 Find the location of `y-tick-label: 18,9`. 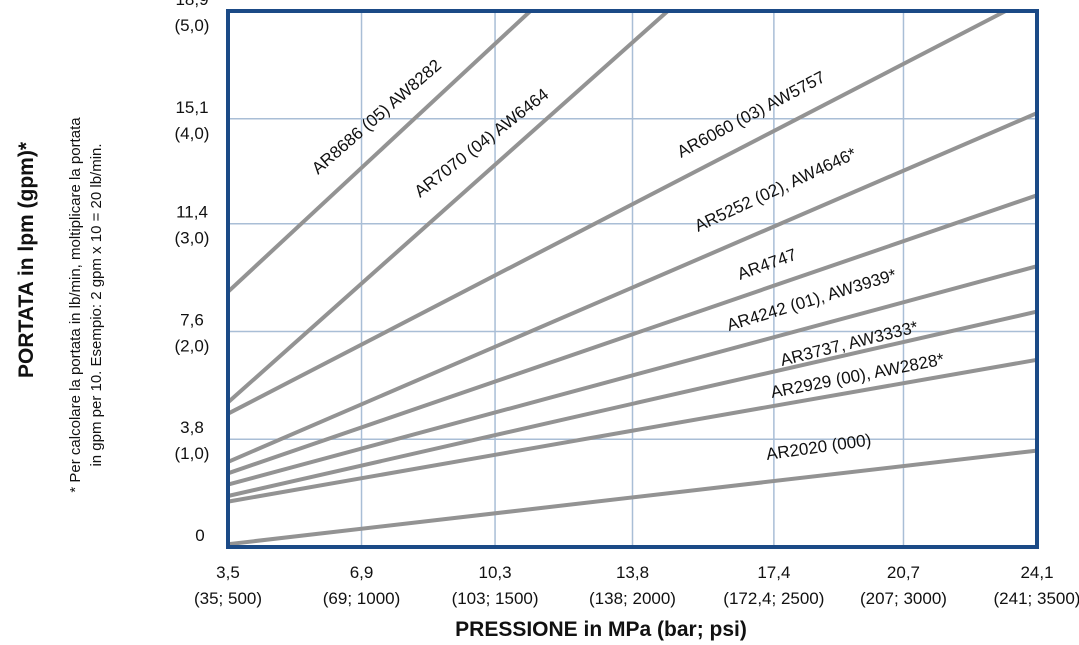

y-tick-label: 18,9 is located at coordinates (191, 4).